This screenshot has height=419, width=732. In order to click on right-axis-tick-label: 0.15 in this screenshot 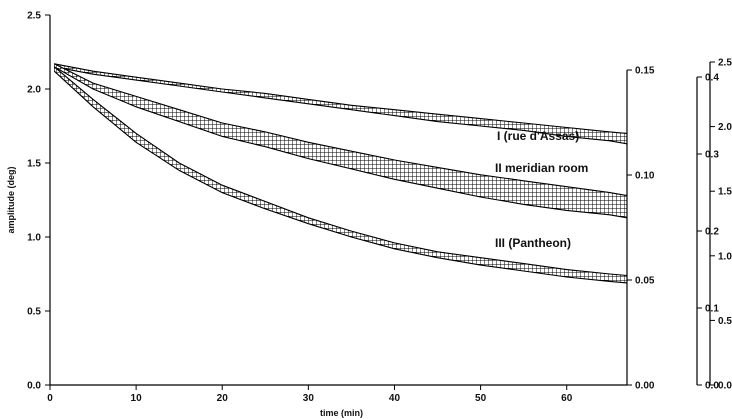, I will do `click(645, 71)`.